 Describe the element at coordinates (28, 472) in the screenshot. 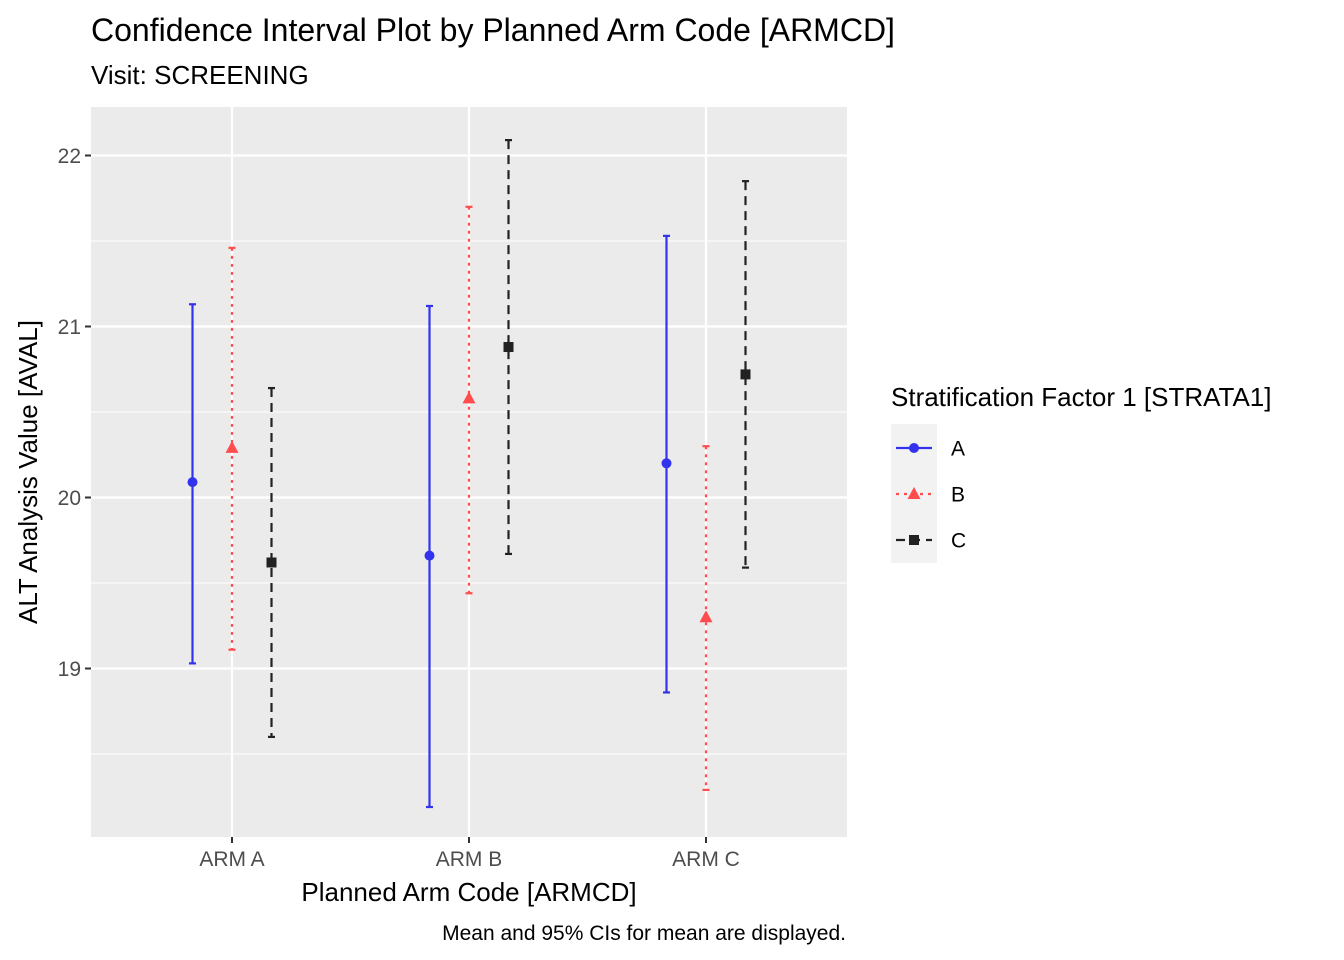

I see `y-axis-title: ALT Analysis Value [AVAL]` at that location.